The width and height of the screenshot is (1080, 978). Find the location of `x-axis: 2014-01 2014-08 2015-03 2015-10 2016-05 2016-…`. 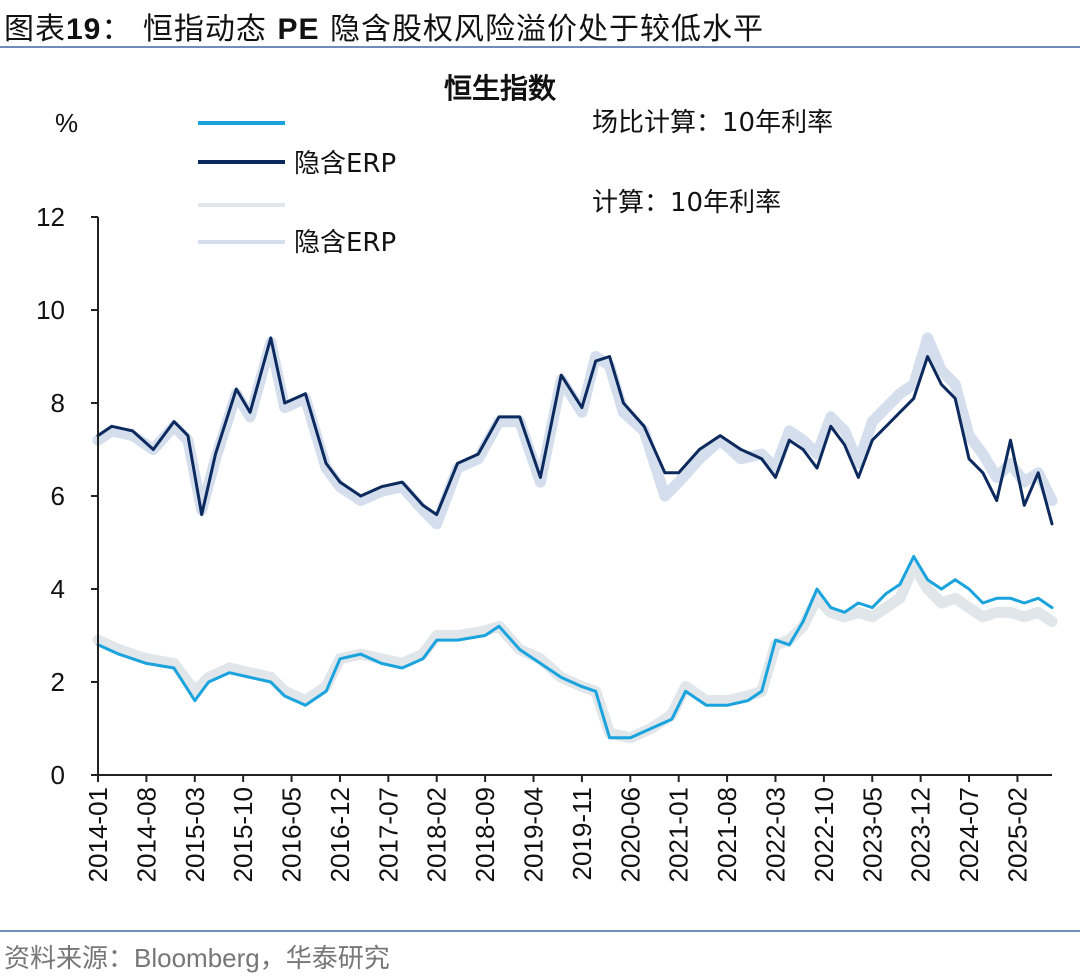

x-axis: 2014-01 2014-08 2015-03 2015-10 2016-05 2016-… is located at coordinates (567, 828).